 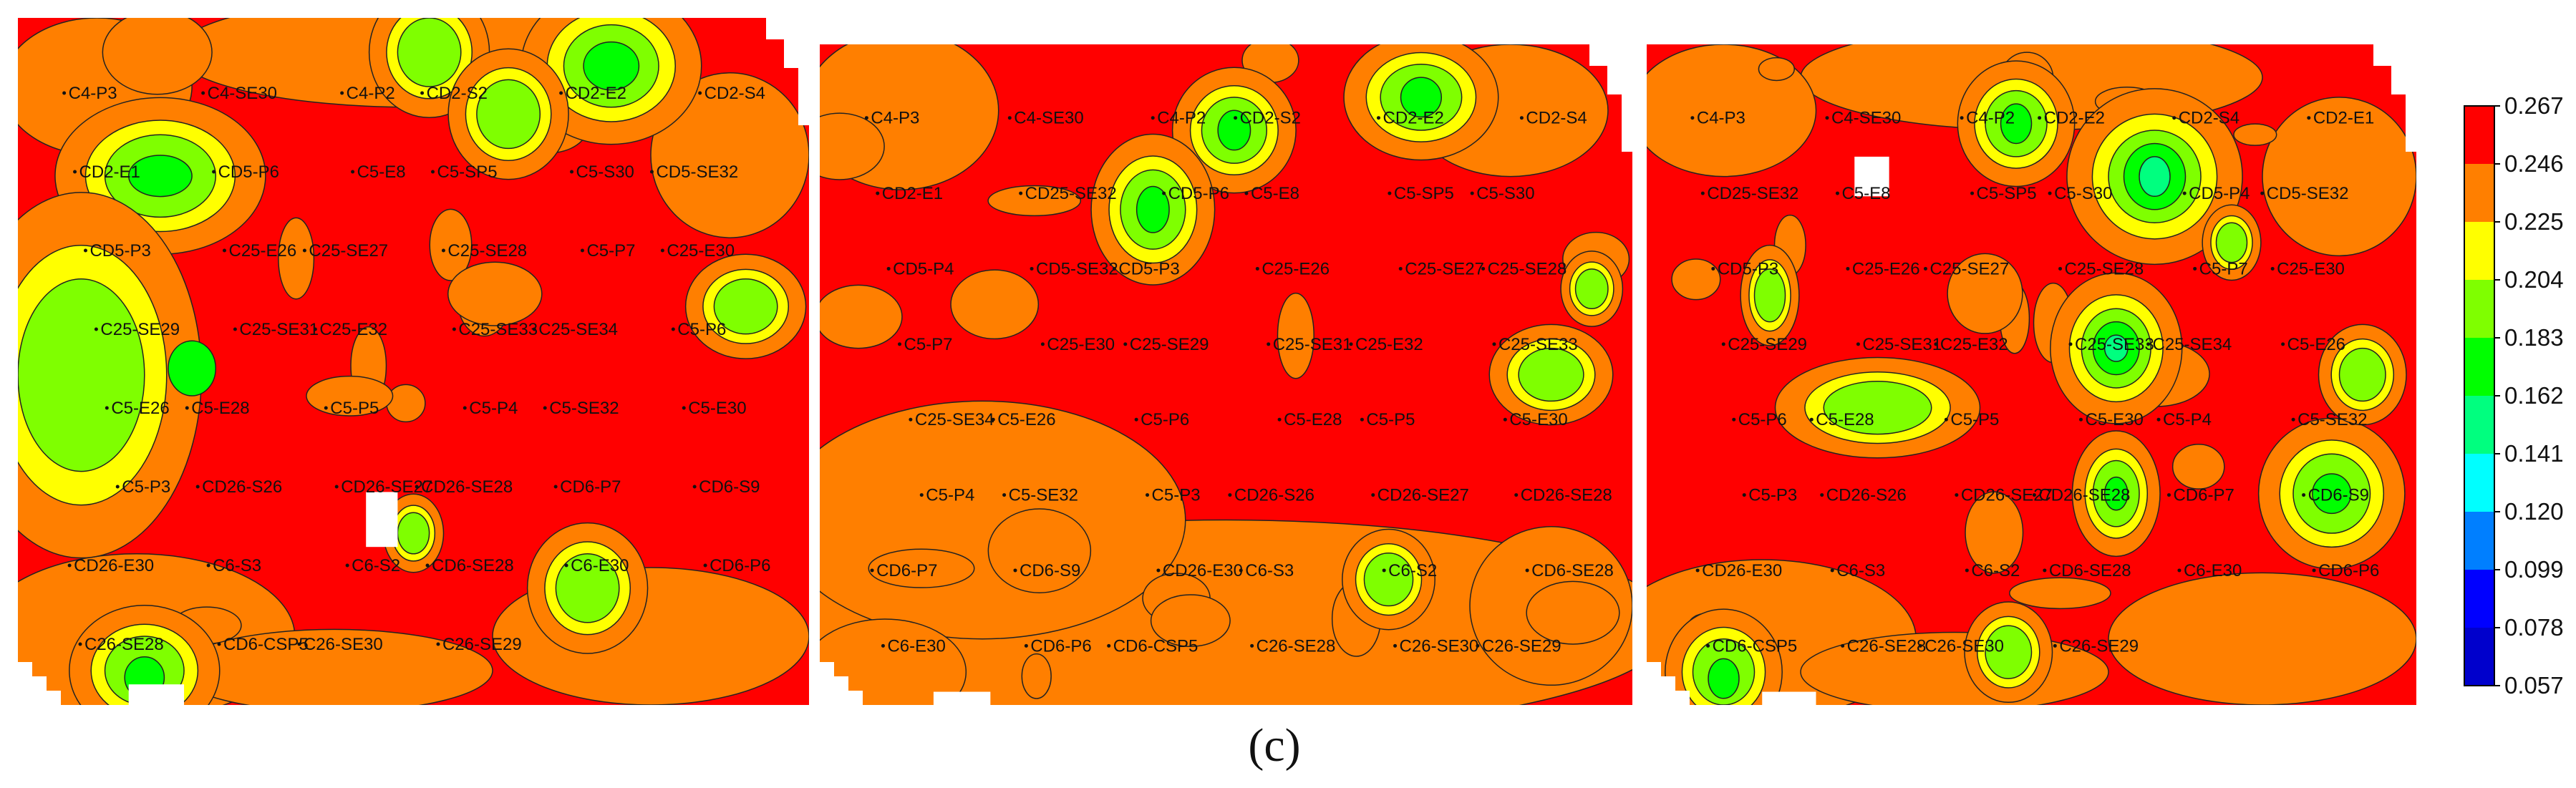 What do you see at coordinates (895, 118) in the screenshot?
I see `point-label: C4-P3` at bounding box center [895, 118].